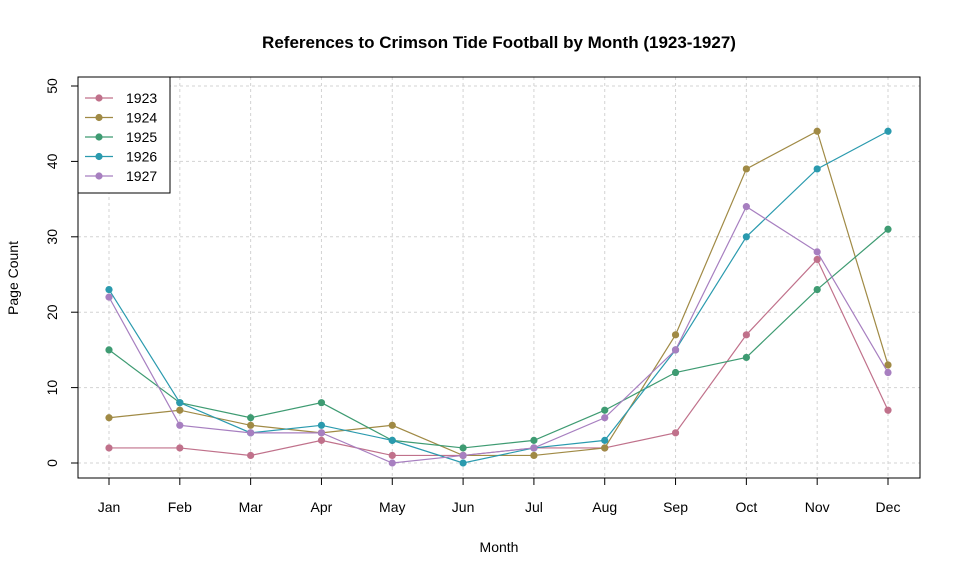 This screenshot has height=576, width=960. What do you see at coordinates (251, 507) in the screenshot?
I see `x-tick-label: Mar` at bounding box center [251, 507].